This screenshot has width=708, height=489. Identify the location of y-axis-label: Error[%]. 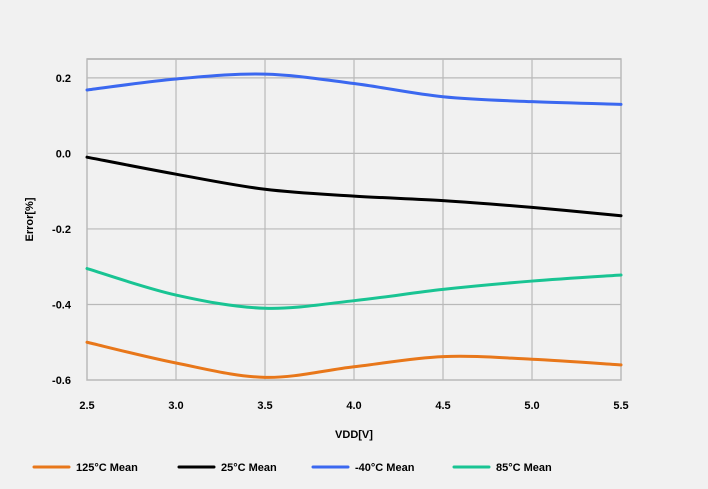
(30, 219).